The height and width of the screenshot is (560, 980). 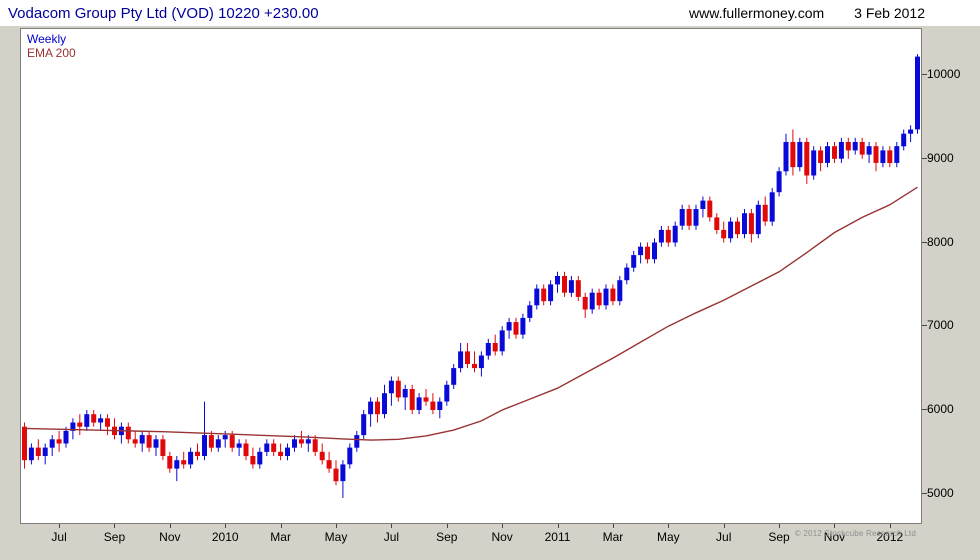 I want to click on y-axis-label: 6000, so click(x=940, y=408).